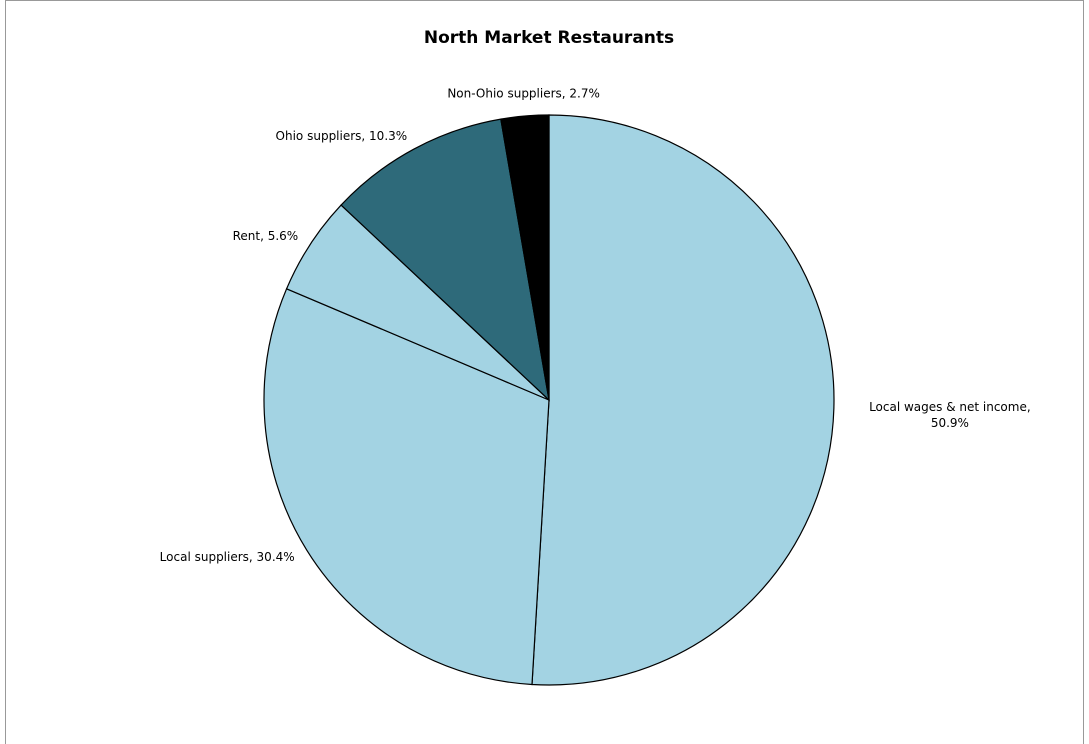 The height and width of the screenshot is (744, 1089). What do you see at coordinates (227, 557) in the screenshot?
I see `data-label: Local suppliers, 30.4%` at bounding box center [227, 557].